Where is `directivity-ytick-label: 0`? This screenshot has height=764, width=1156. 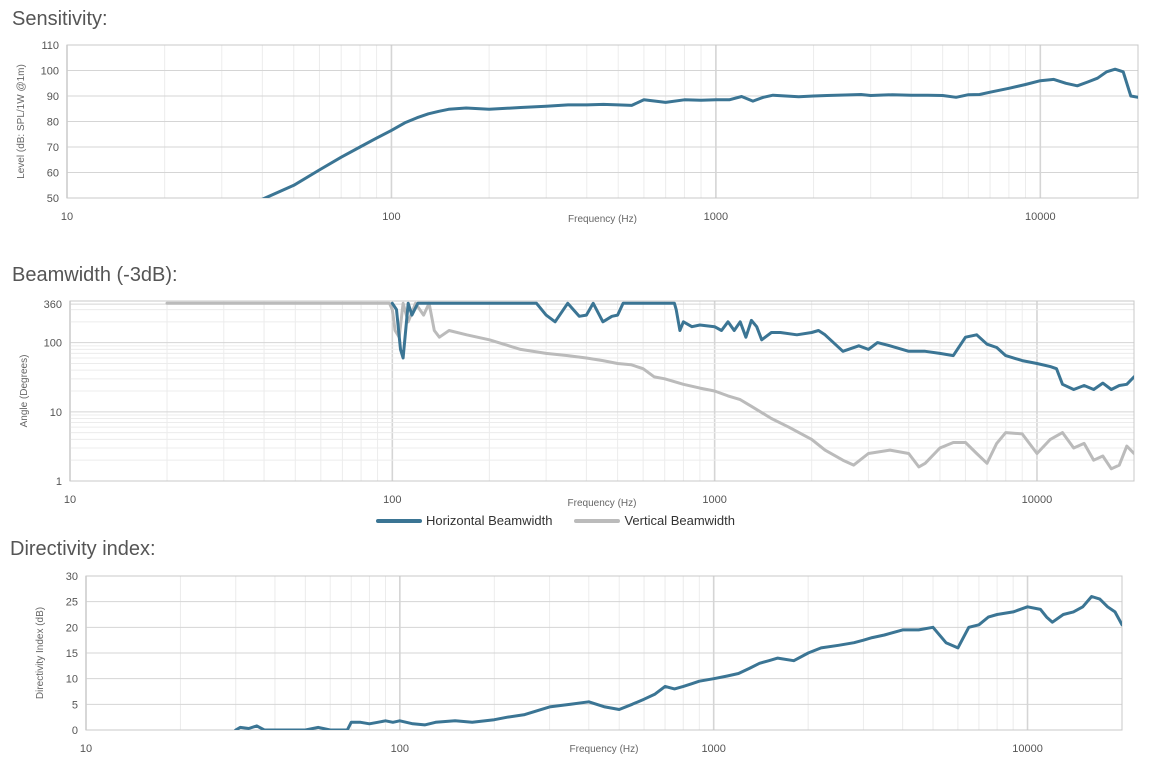
directivity-ytick-label: 0 is located at coordinates (75, 731).